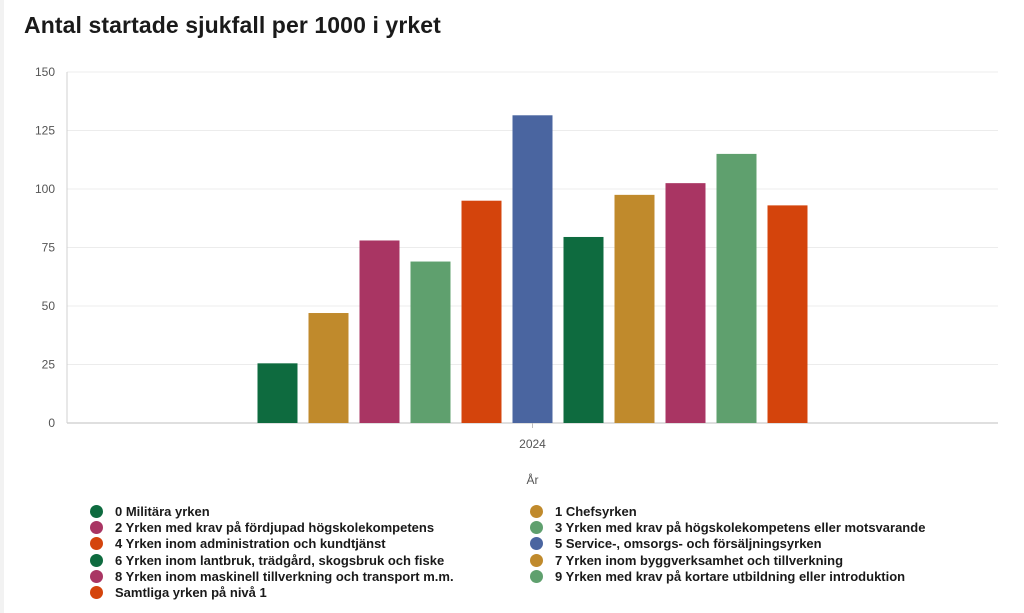 The image size is (1024, 613). What do you see at coordinates (49, 365) in the screenshot?
I see `y-tick-label: 25` at bounding box center [49, 365].